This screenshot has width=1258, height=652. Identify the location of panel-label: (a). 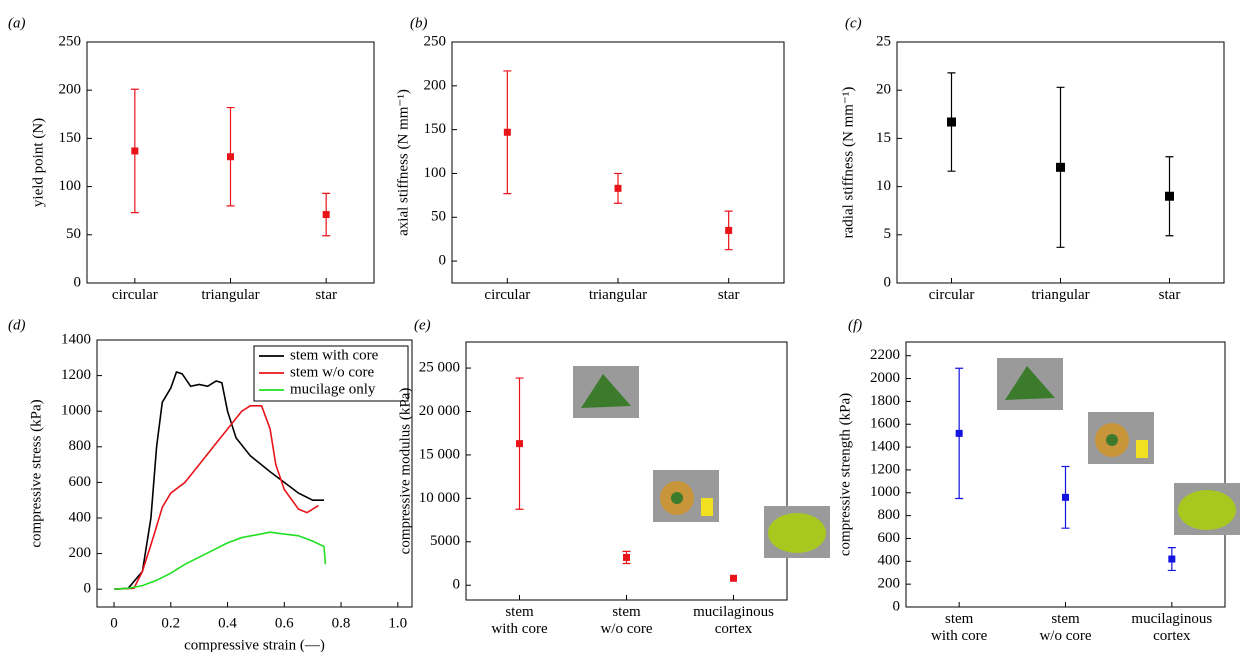
(17, 23).